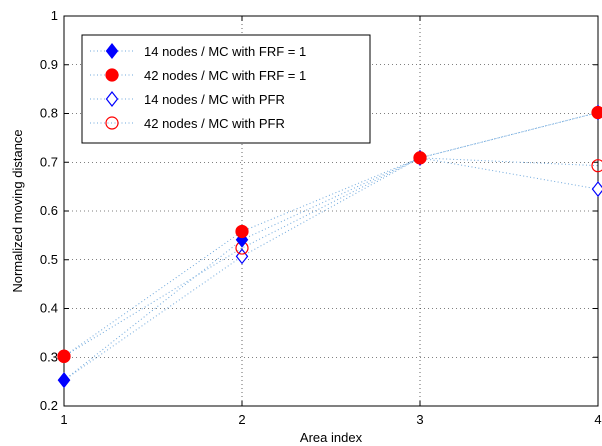  Describe the element at coordinates (49, 161) in the screenshot. I see `y-tick-label: 0.7` at that location.